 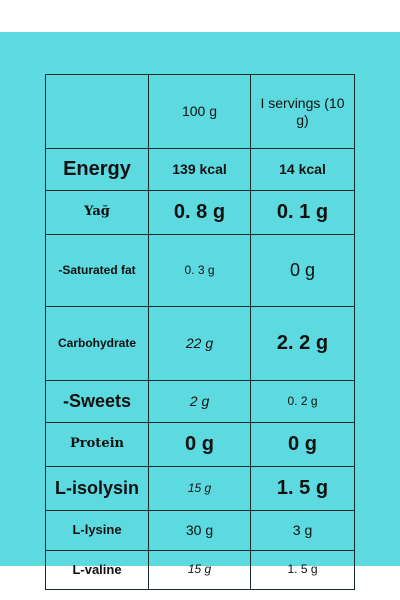 I want to click on value-per-100g: 22 g, so click(x=199, y=343).